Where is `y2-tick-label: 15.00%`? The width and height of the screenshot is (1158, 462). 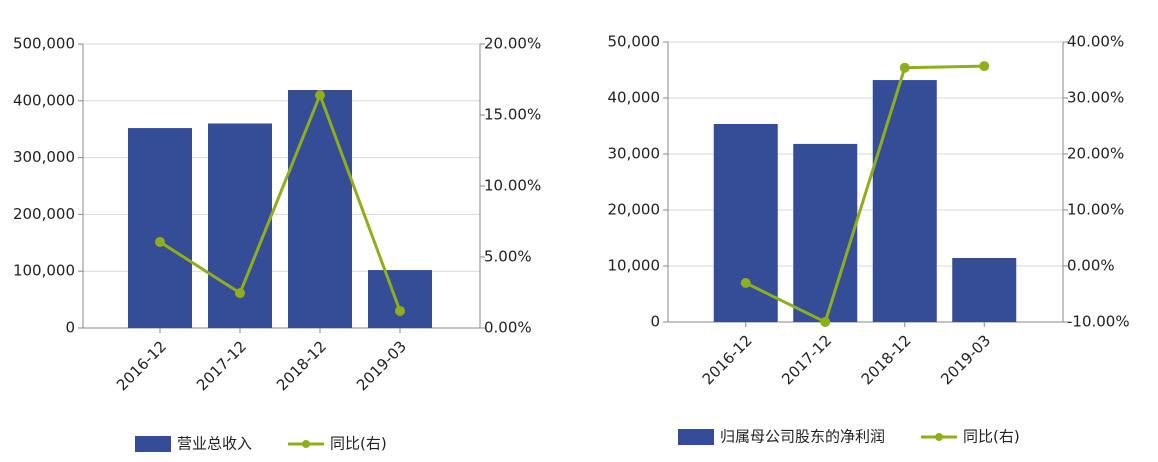
y2-tick-label: 15.00% is located at coordinates (512, 115).